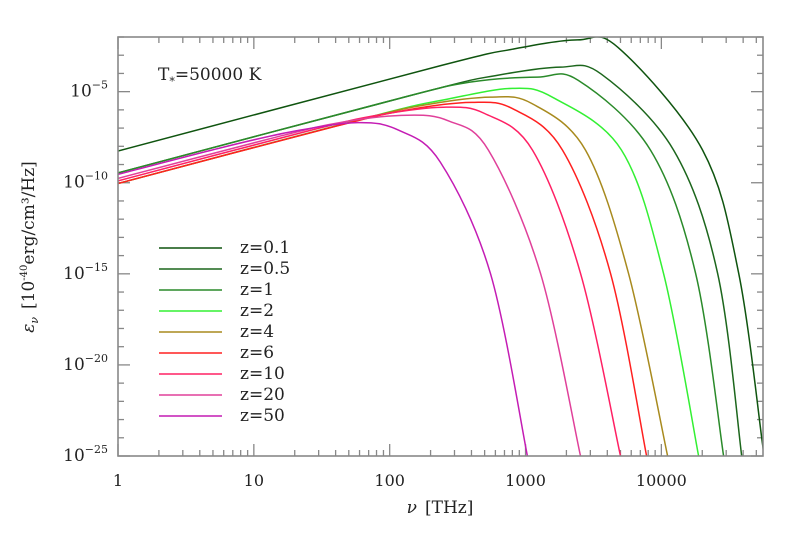  I want to click on legend-label: z=50, so click(262, 416).